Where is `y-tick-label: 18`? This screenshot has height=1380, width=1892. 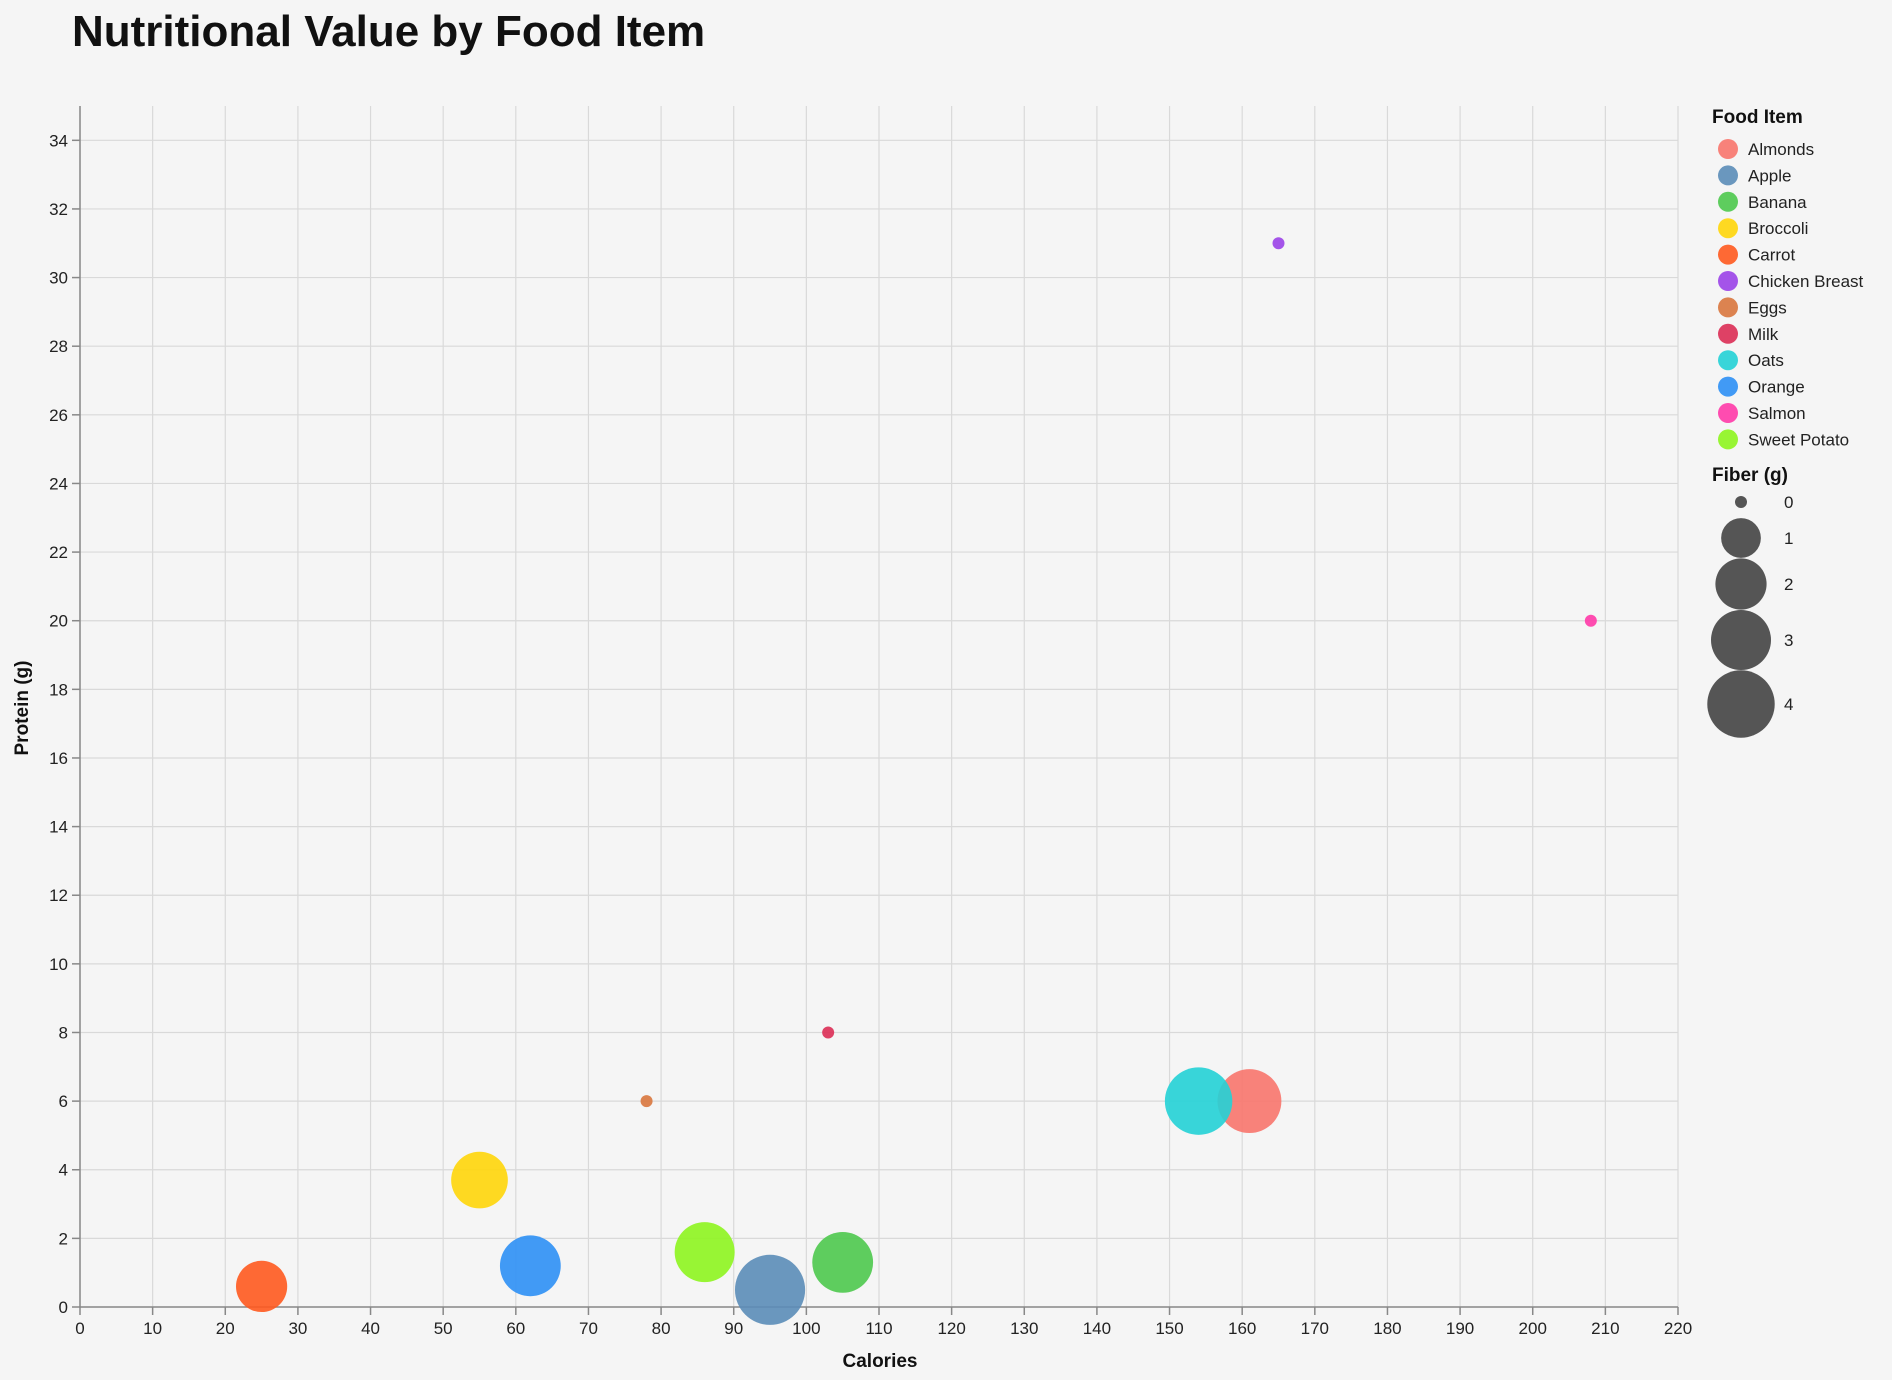 y-tick-label: 18 is located at coordinates (58, 689).